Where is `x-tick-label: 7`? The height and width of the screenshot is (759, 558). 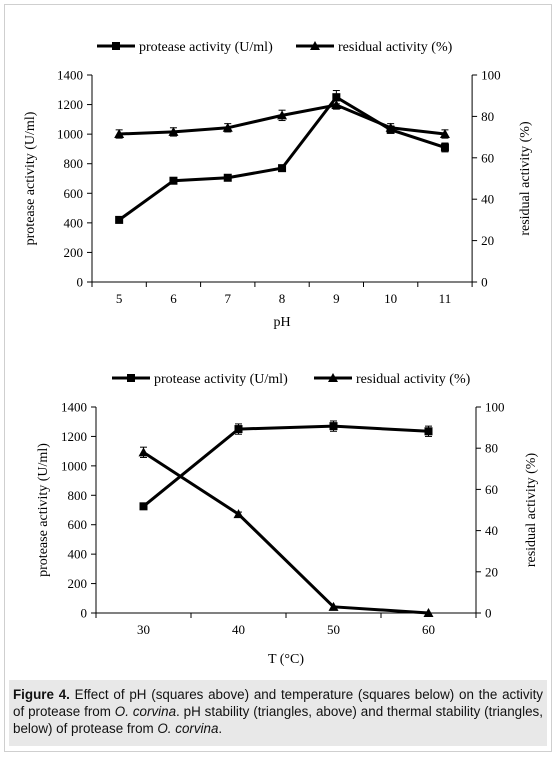 x-tick-label: 7 is located at coordinates (228, 298).